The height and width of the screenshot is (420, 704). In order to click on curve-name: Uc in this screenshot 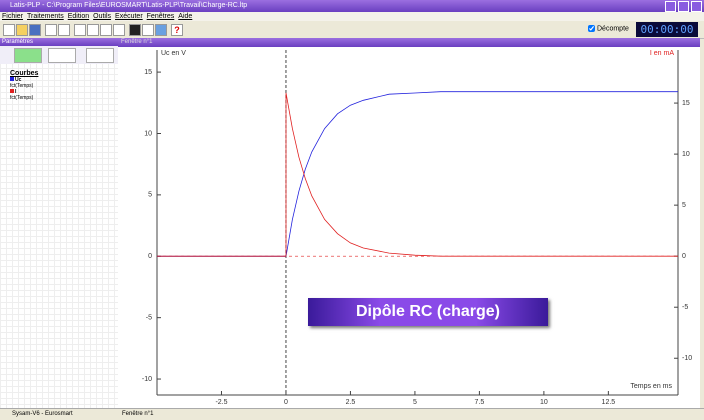, I will do `click(18, 80)`.